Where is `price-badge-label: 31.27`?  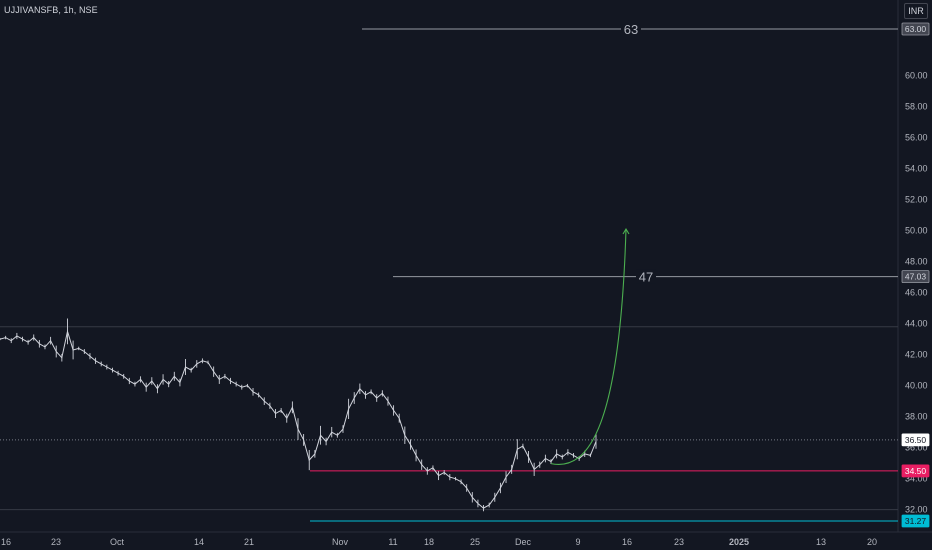
price-badge-label: 31.27 is located at coordinates (916, 521).